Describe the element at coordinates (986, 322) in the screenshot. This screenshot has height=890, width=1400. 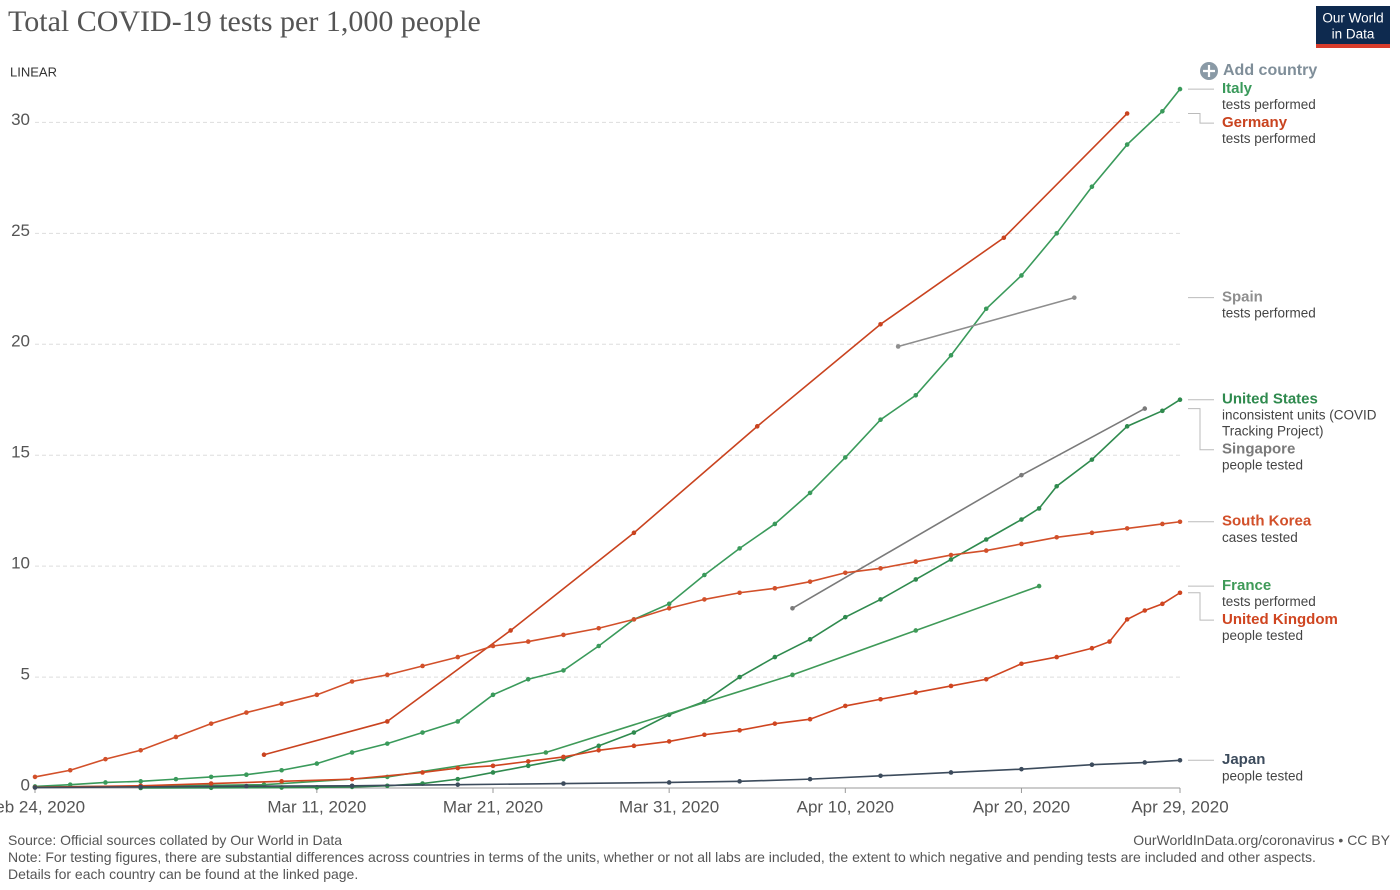
I see `series-line` at that location.